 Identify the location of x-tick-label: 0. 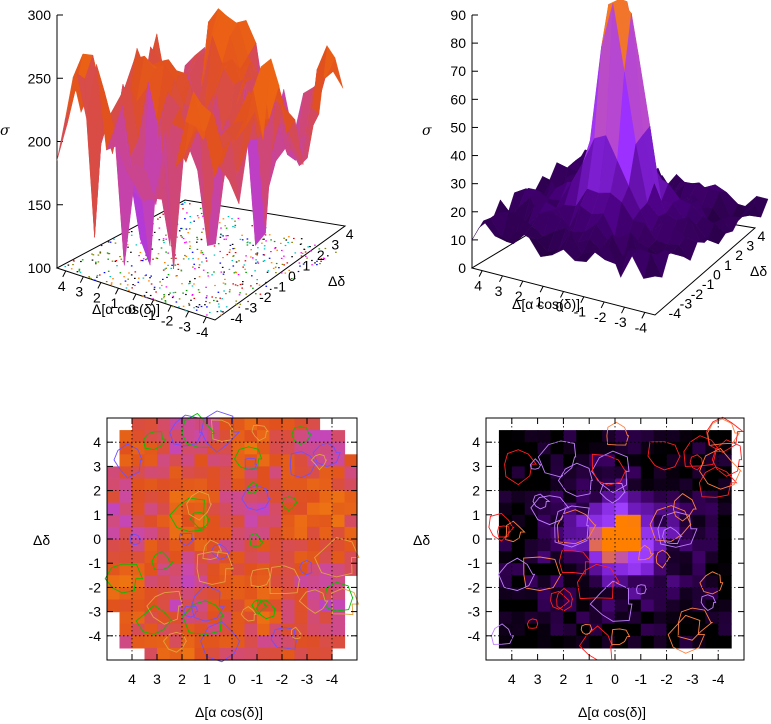
(132, 309).